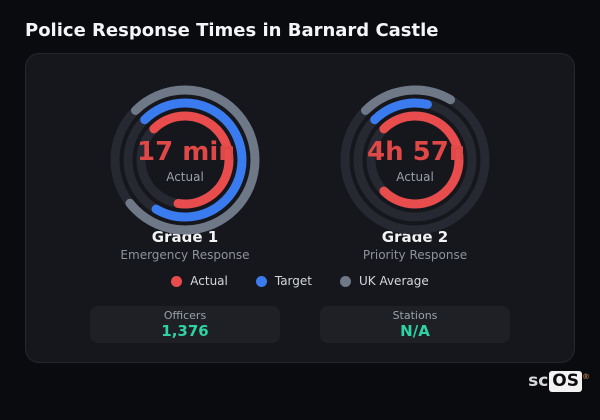 The height and width of the screenshot is (420, 600). I want to click on legend-dot-actual-icon, so click(177, 281).